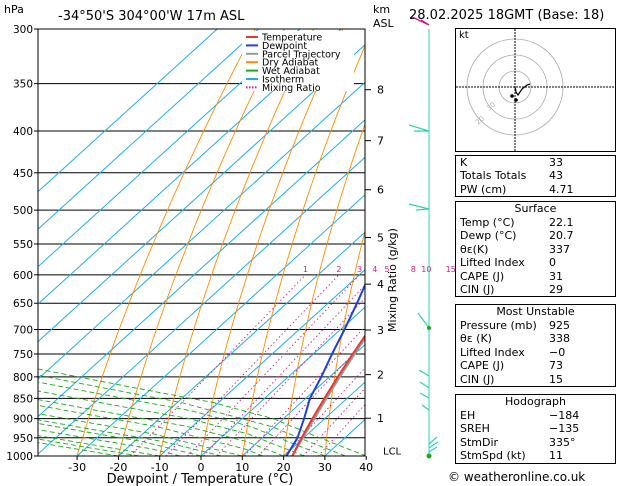  Describe the element at coordinates (359, 269) in the screenshot. I see `mixing-ratio-label: 3` at that location.